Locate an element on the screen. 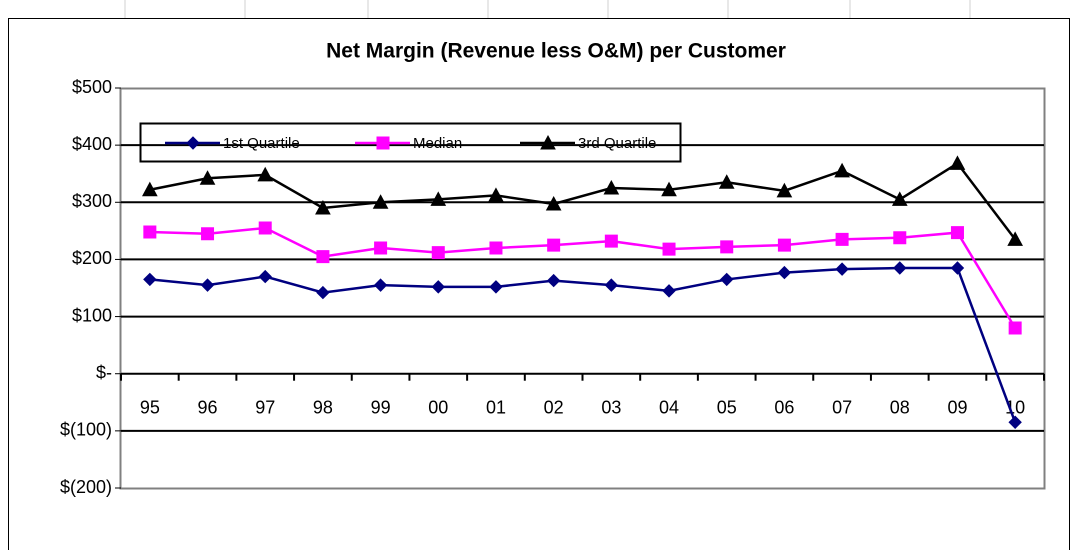 Image resolution: width=1078 pixels, height=550 pixels. series-line is located at coordinates (583, 201).